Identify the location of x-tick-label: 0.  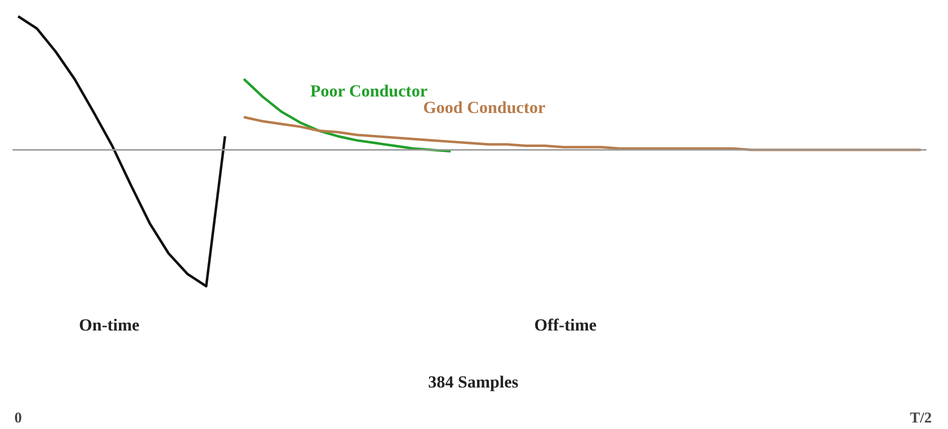
(18, 418).